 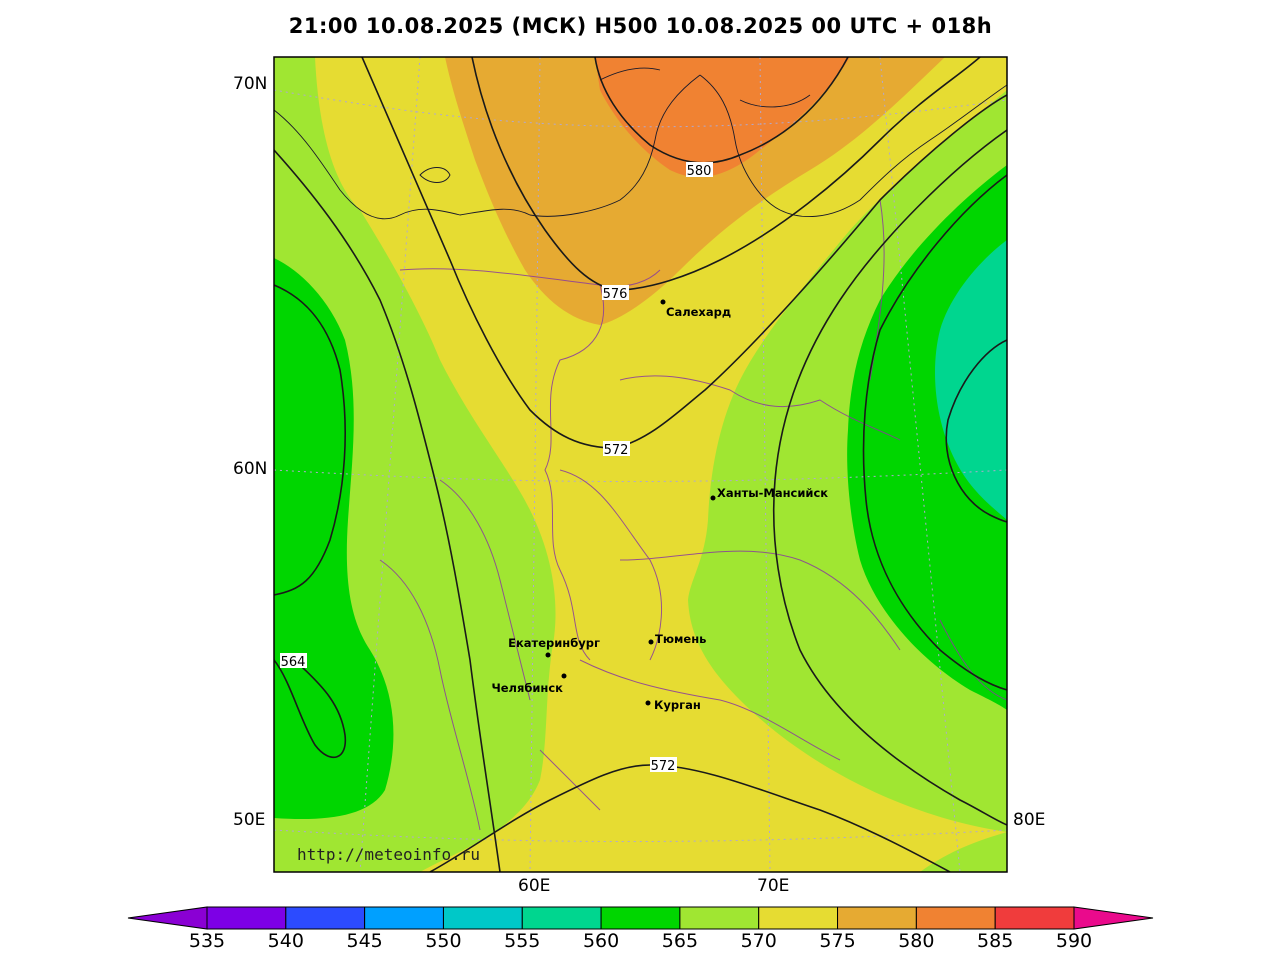 I want to click on axis-label-70e: 70E, so click(x=773, y=886).